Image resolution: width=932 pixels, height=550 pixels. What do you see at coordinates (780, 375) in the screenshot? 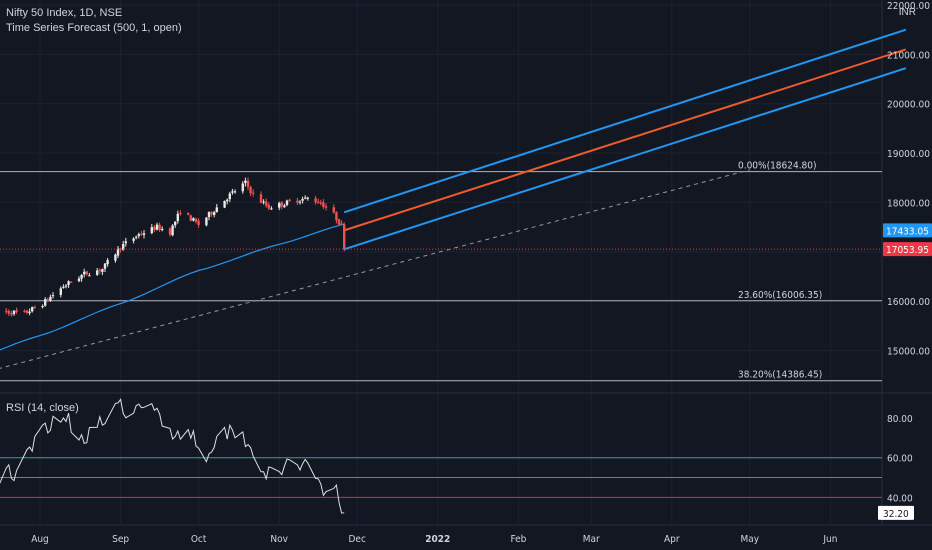
I see `fib-label: 38.20%(14386.45)` at bounding box center [780, 375].